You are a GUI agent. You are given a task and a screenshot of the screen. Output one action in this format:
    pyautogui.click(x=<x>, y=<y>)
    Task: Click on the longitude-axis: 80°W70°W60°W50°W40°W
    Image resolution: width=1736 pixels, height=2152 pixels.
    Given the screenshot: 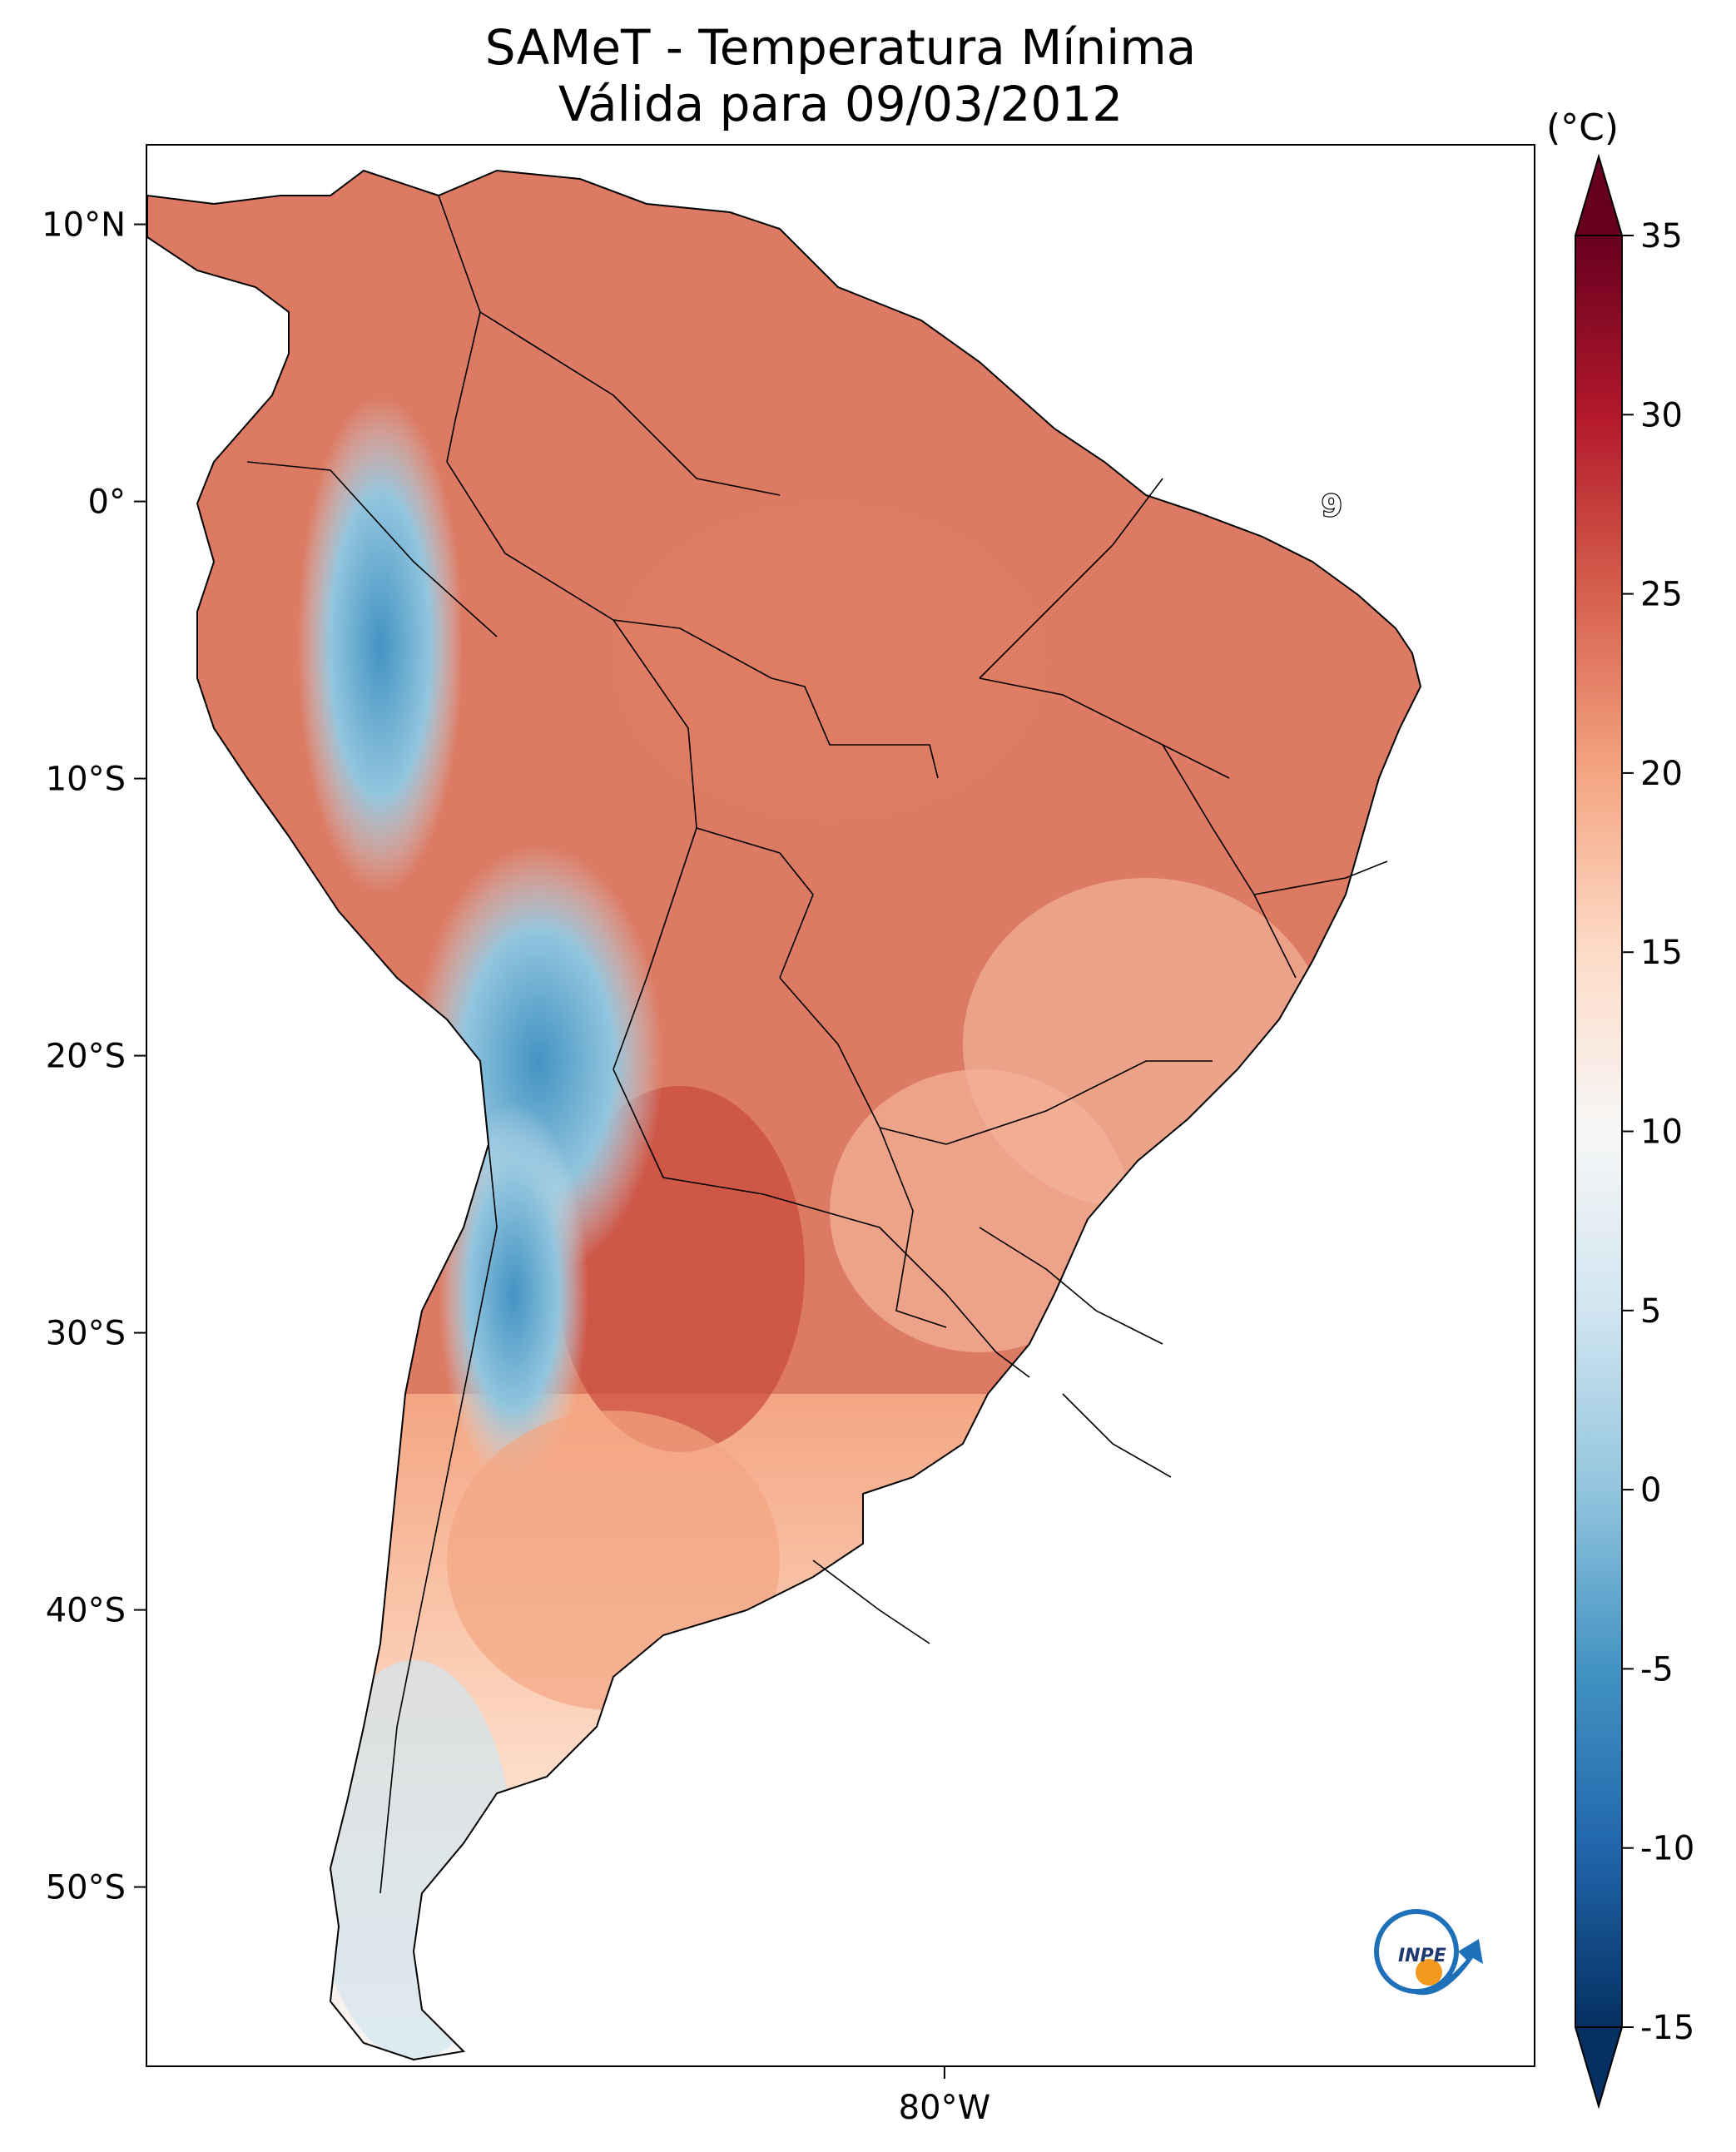 What is the action you would take?
    pyautogui.click(x=944, y=2097)
    